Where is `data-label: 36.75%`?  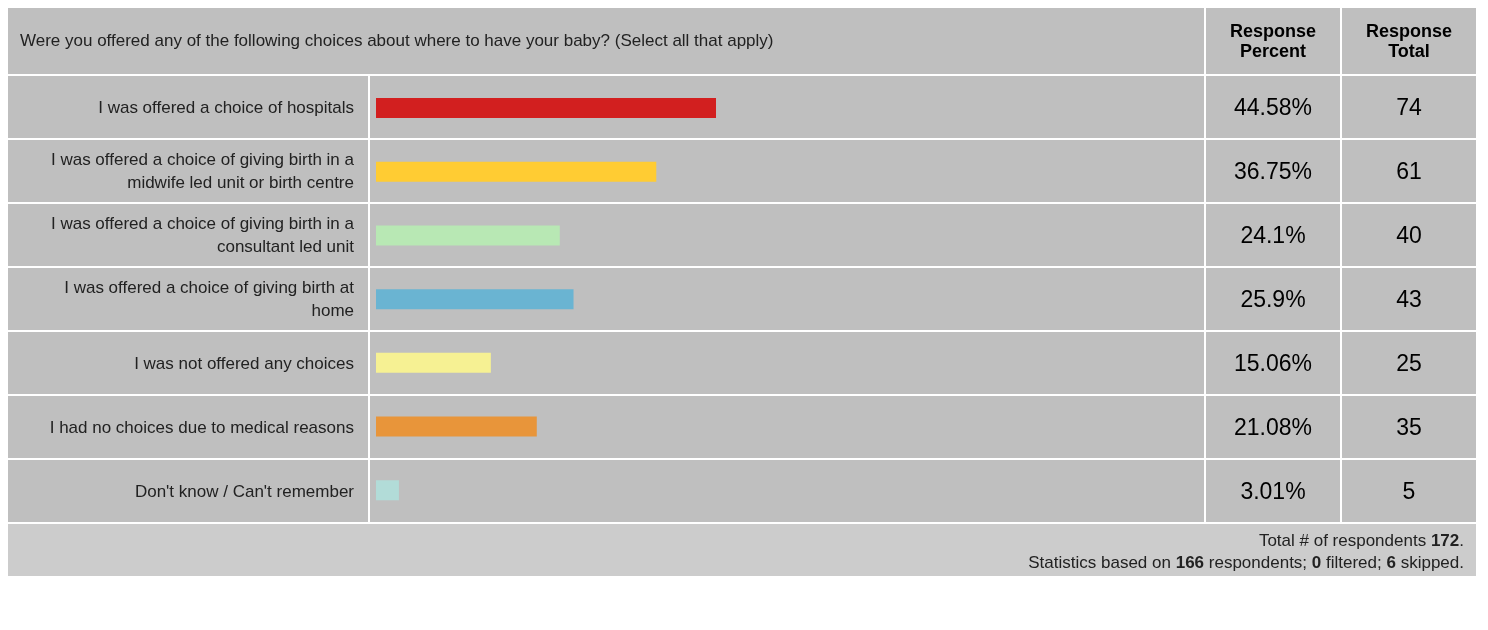
data-label: 36.75% is located at coordinates (1273, 171).